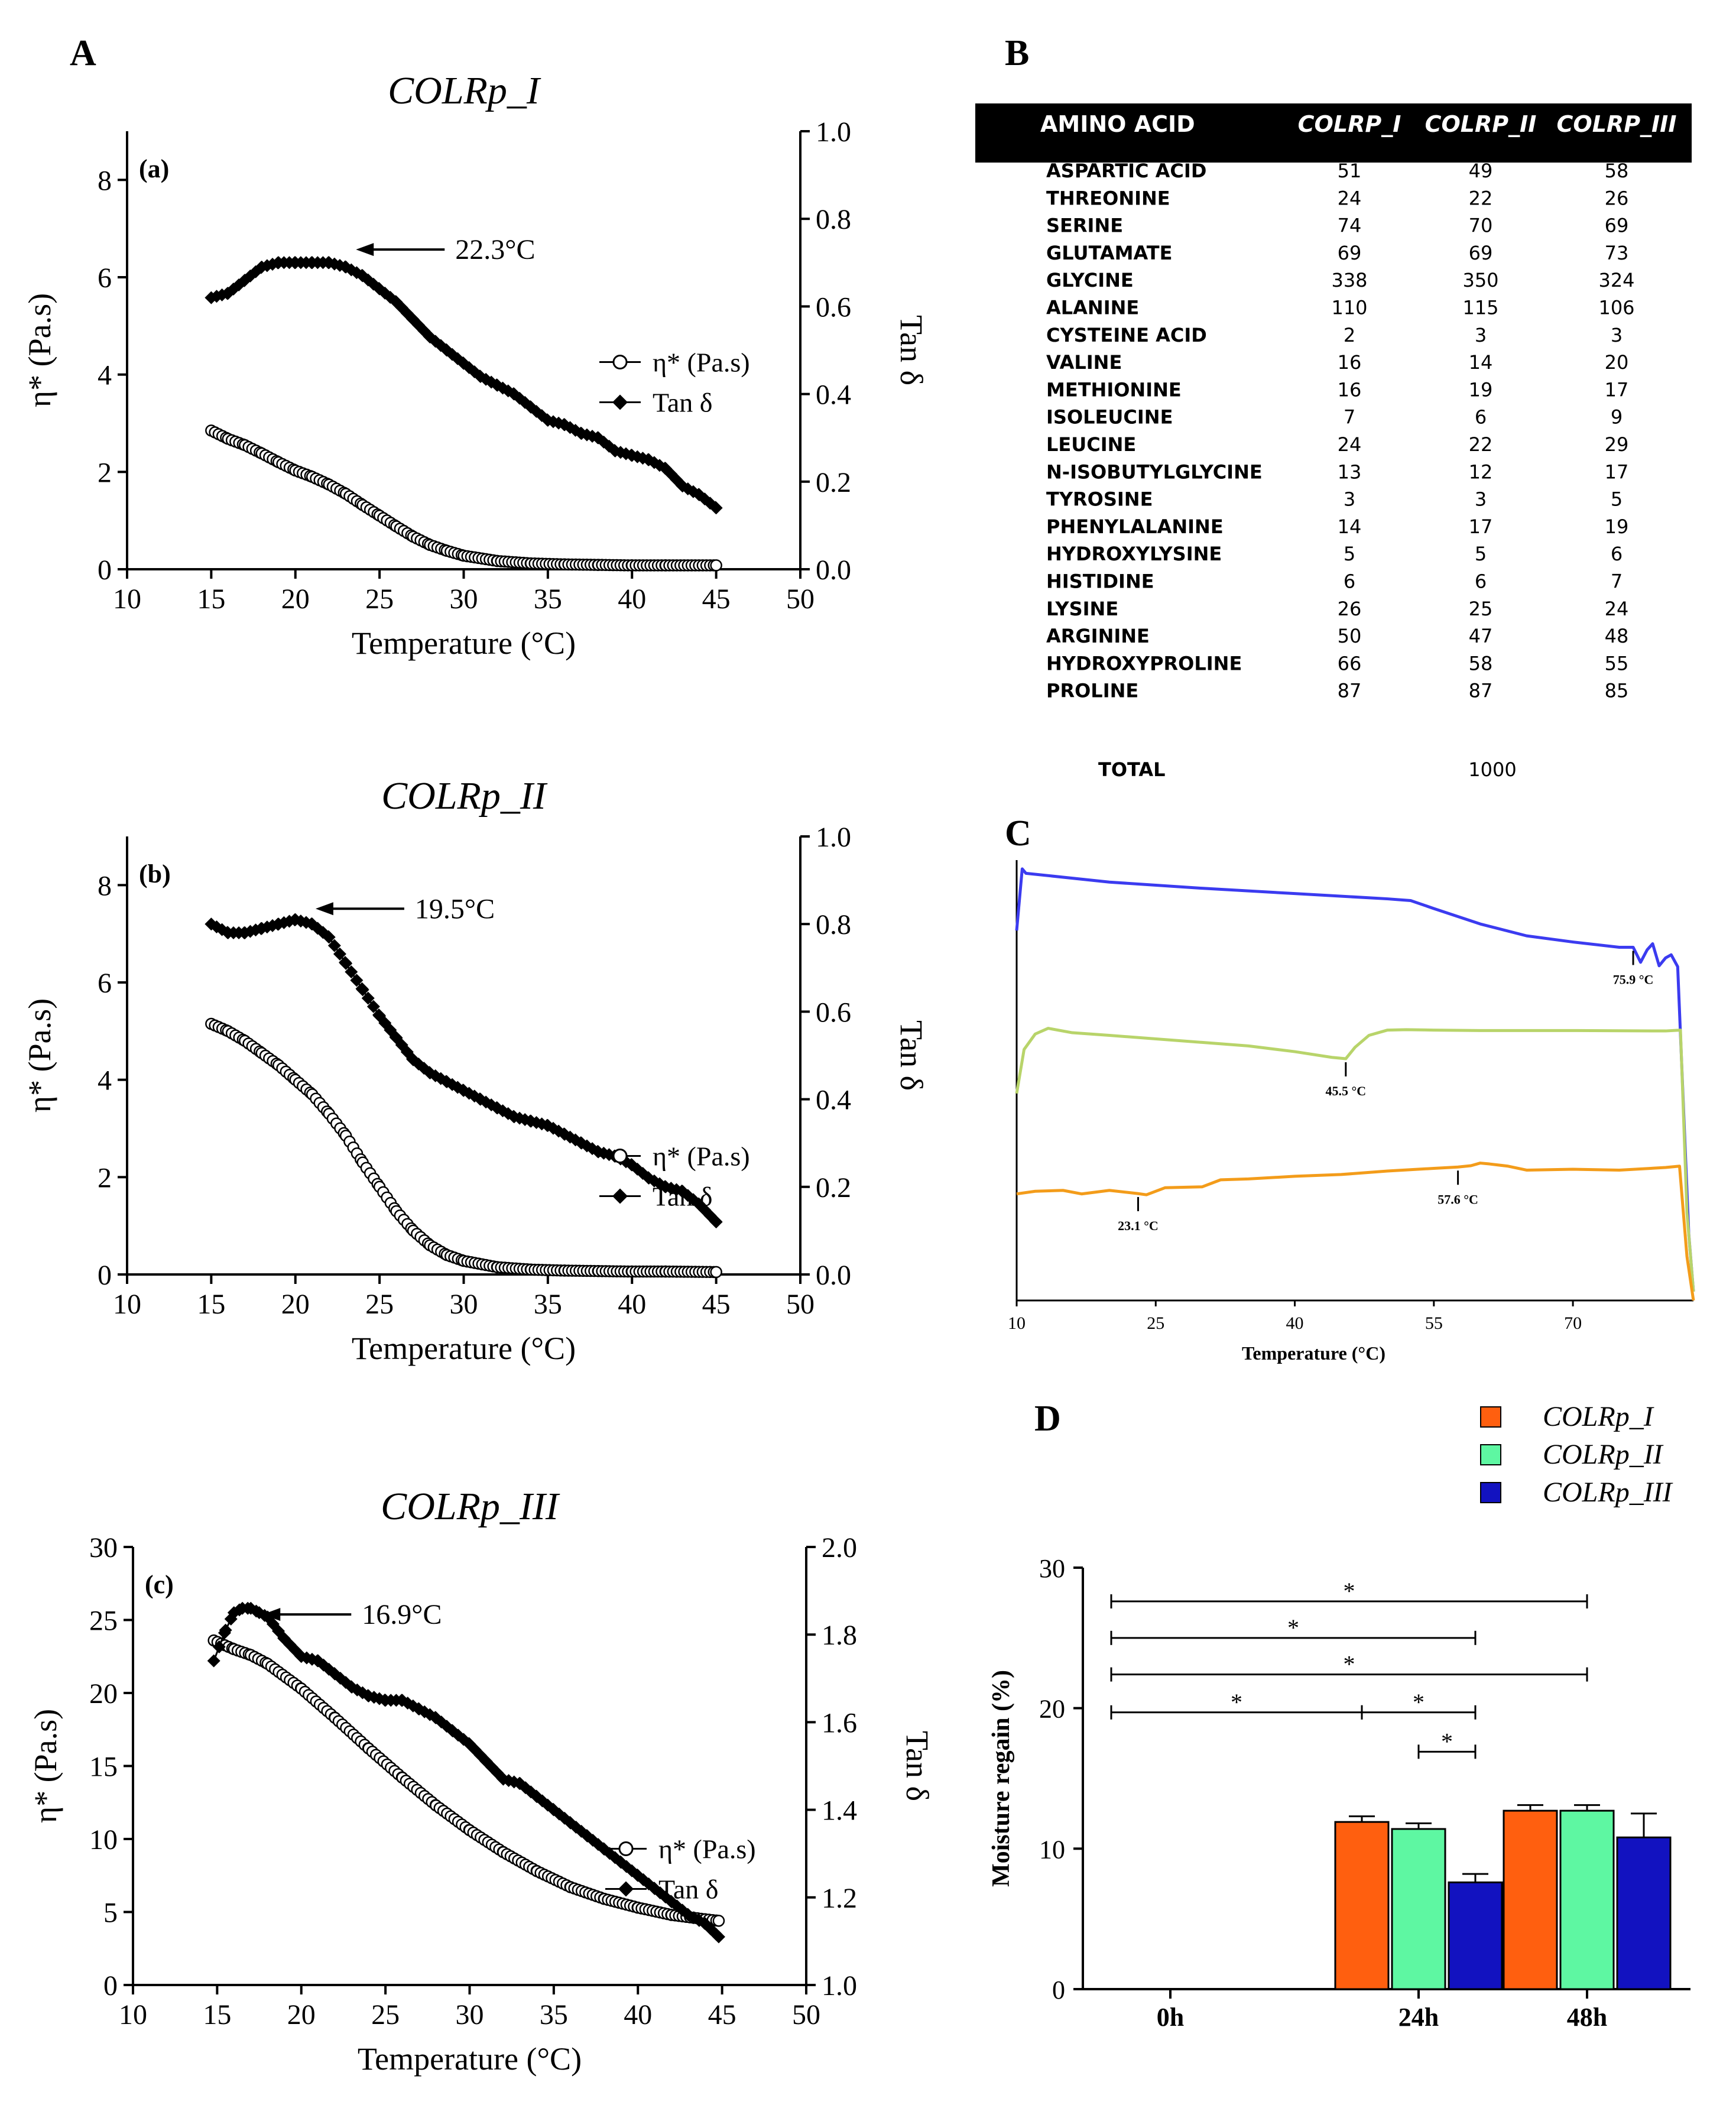 Image resolution: width=1736 pixels, height=2105 pixels. What do you see at coordinates (626, 1889) in the screenshot?
I see `legend-marker-tan` at bounding box center [626, 1889].